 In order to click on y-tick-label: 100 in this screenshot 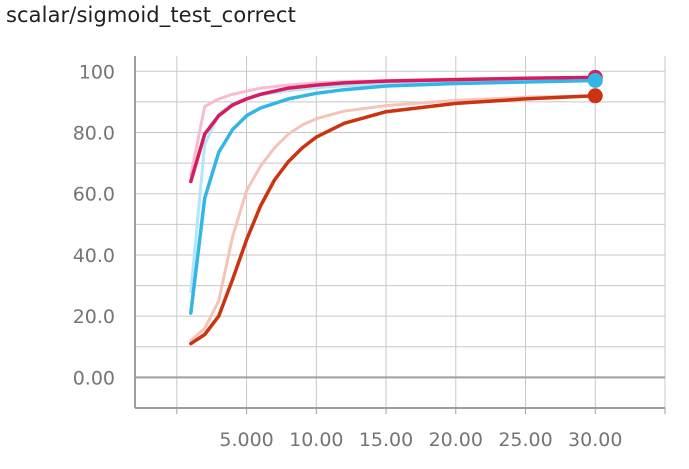, I will do `click(97, 72)`.